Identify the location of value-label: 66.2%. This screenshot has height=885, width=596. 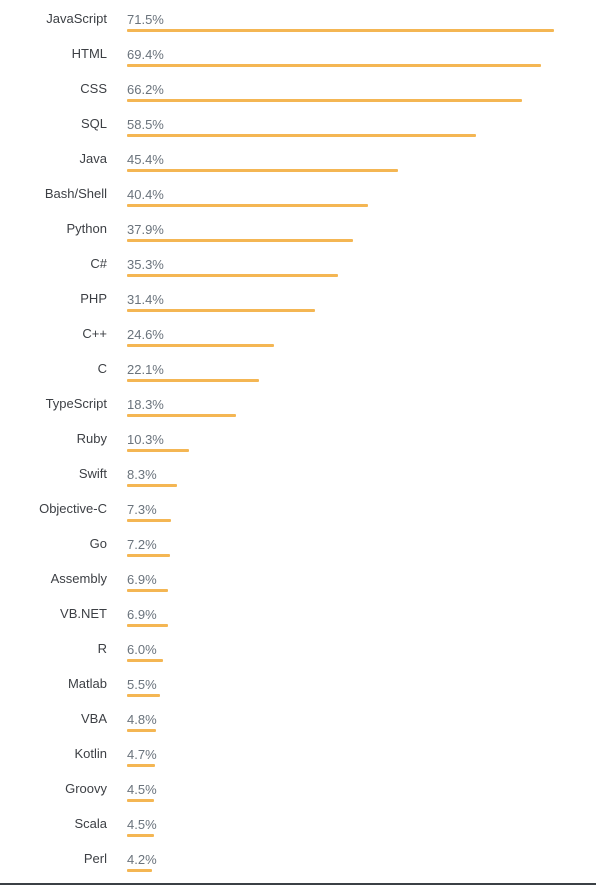
(145, 89).